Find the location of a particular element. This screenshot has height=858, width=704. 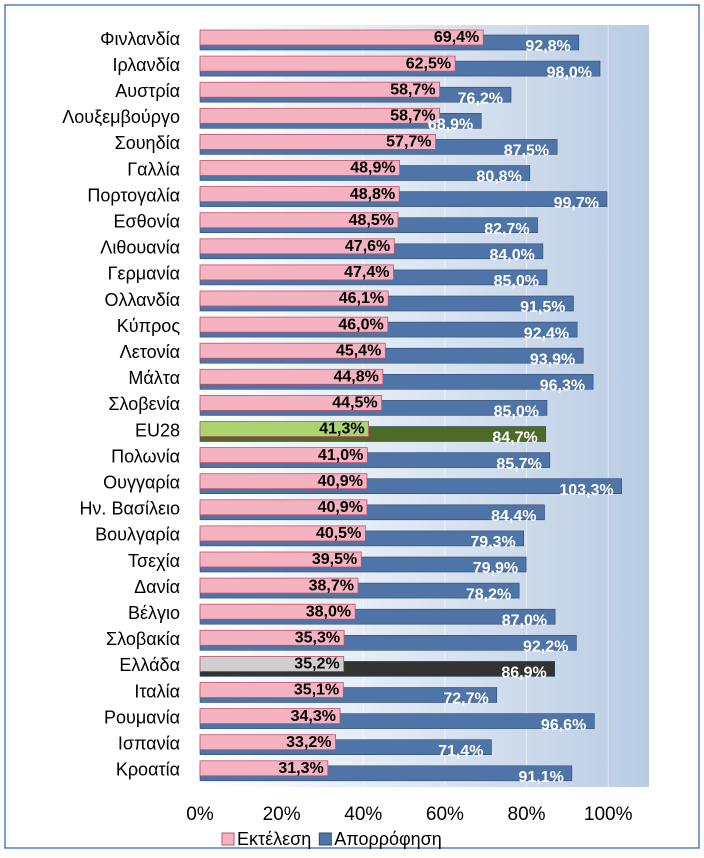

value-label: 99,7% is located at coordinates (576, 203).